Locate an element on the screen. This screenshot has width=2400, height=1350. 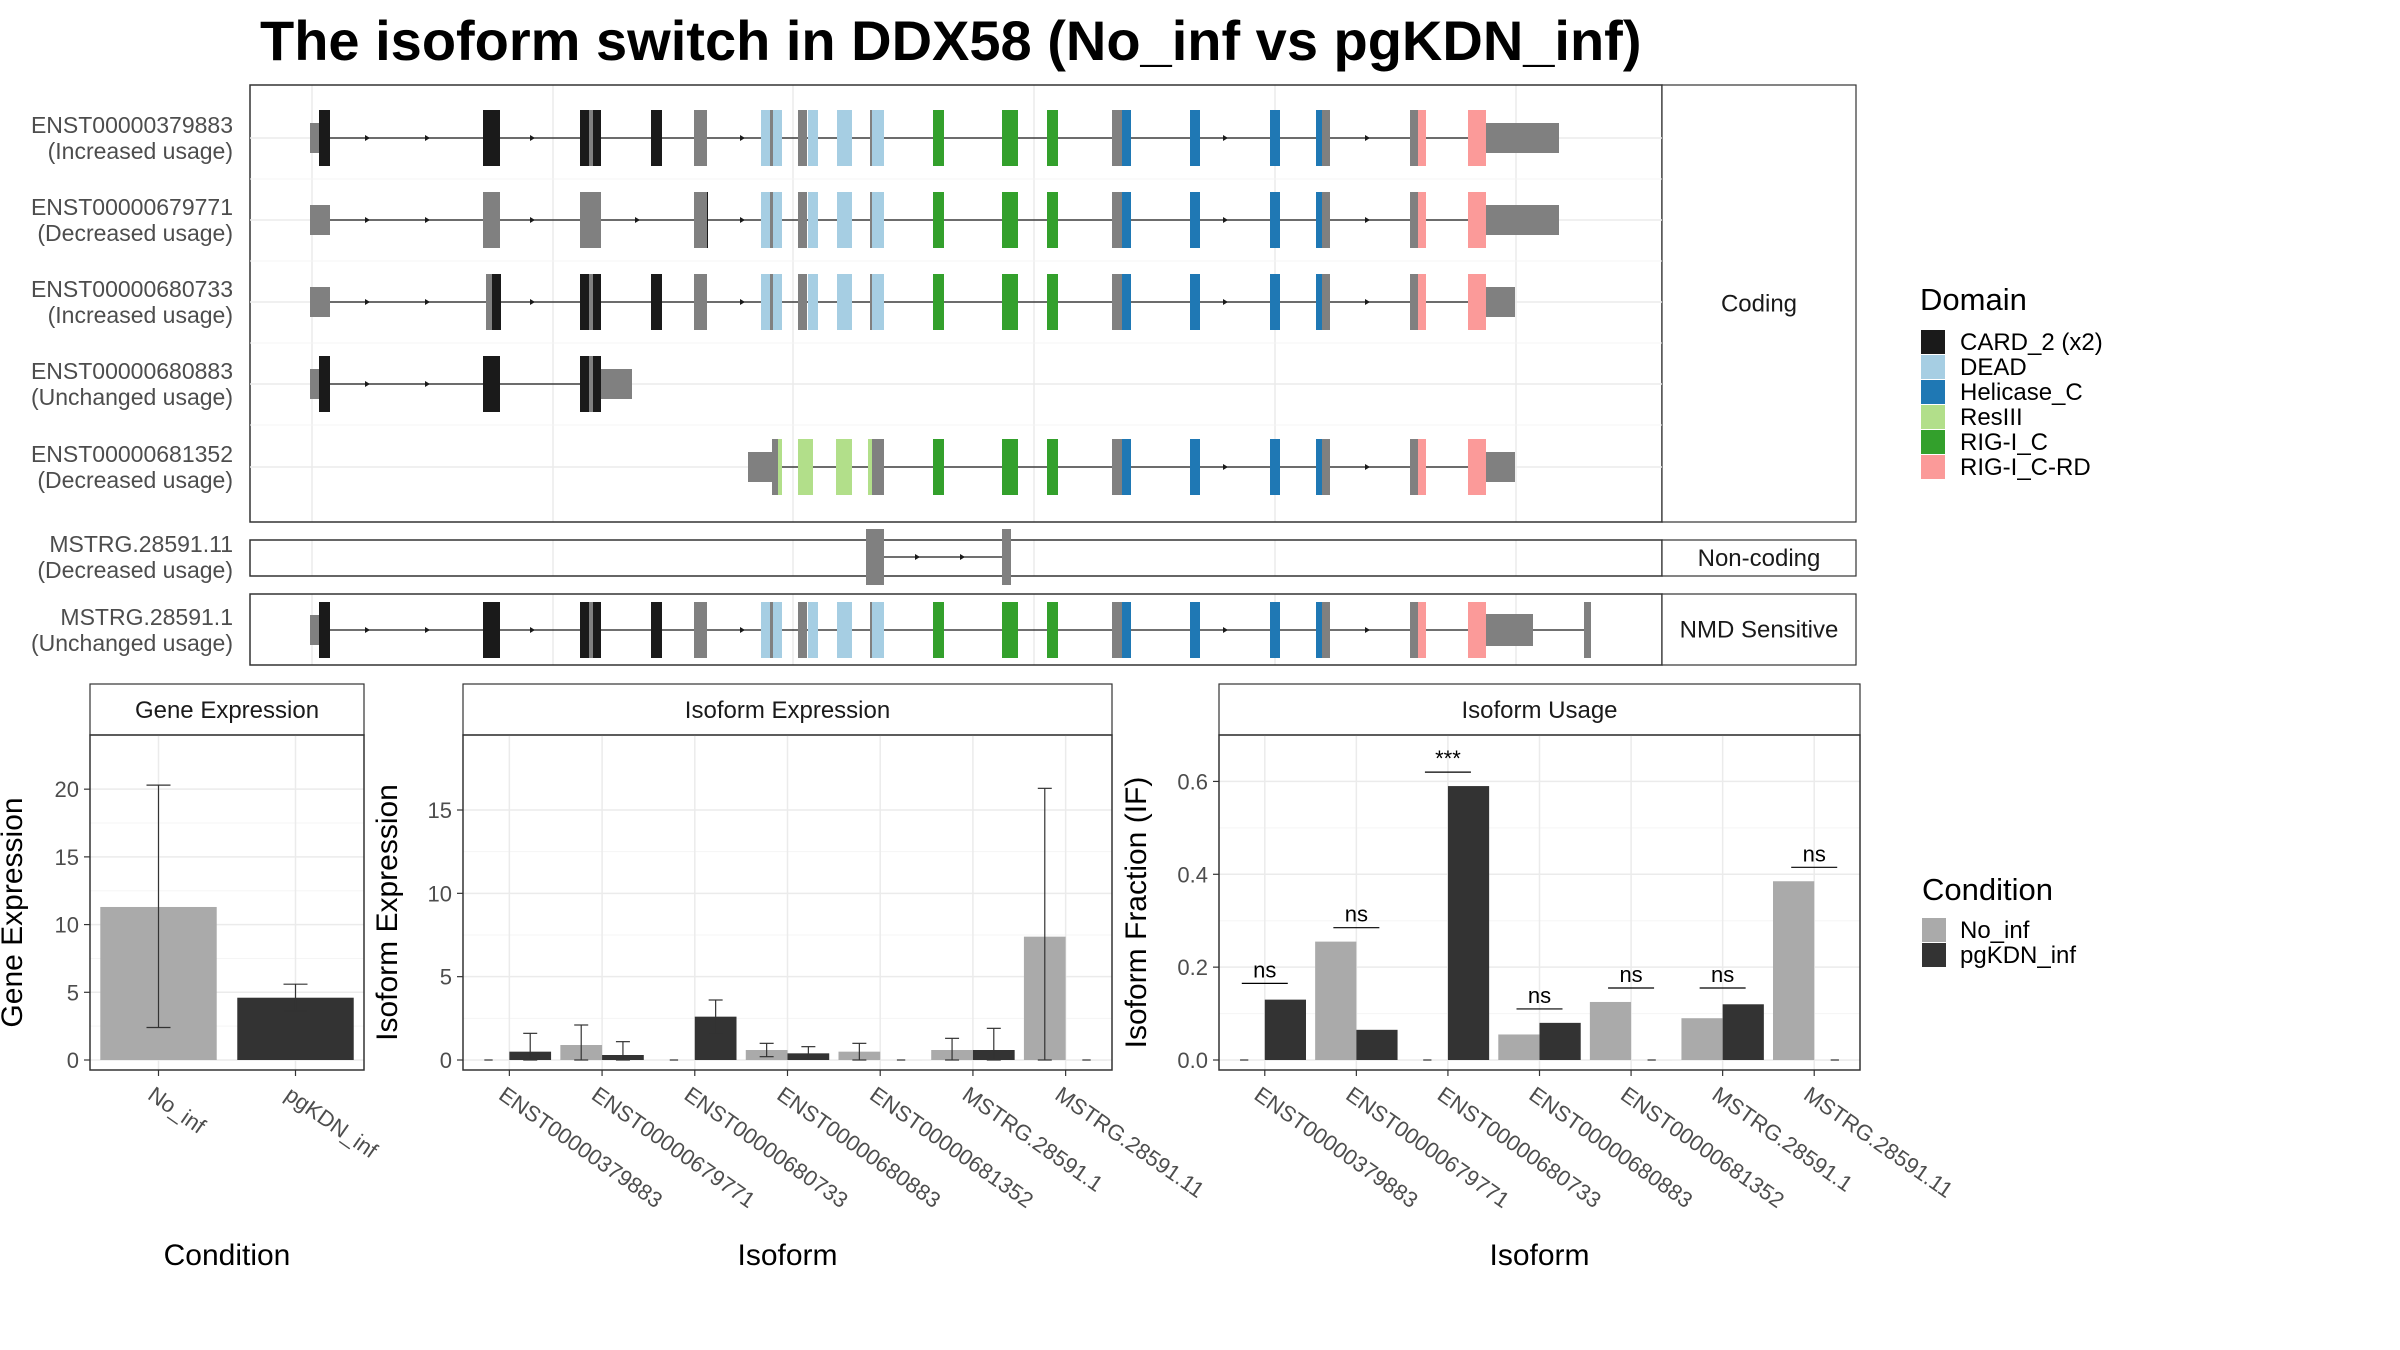
y-tick-label: 5 is located at coordinates (446, 977).